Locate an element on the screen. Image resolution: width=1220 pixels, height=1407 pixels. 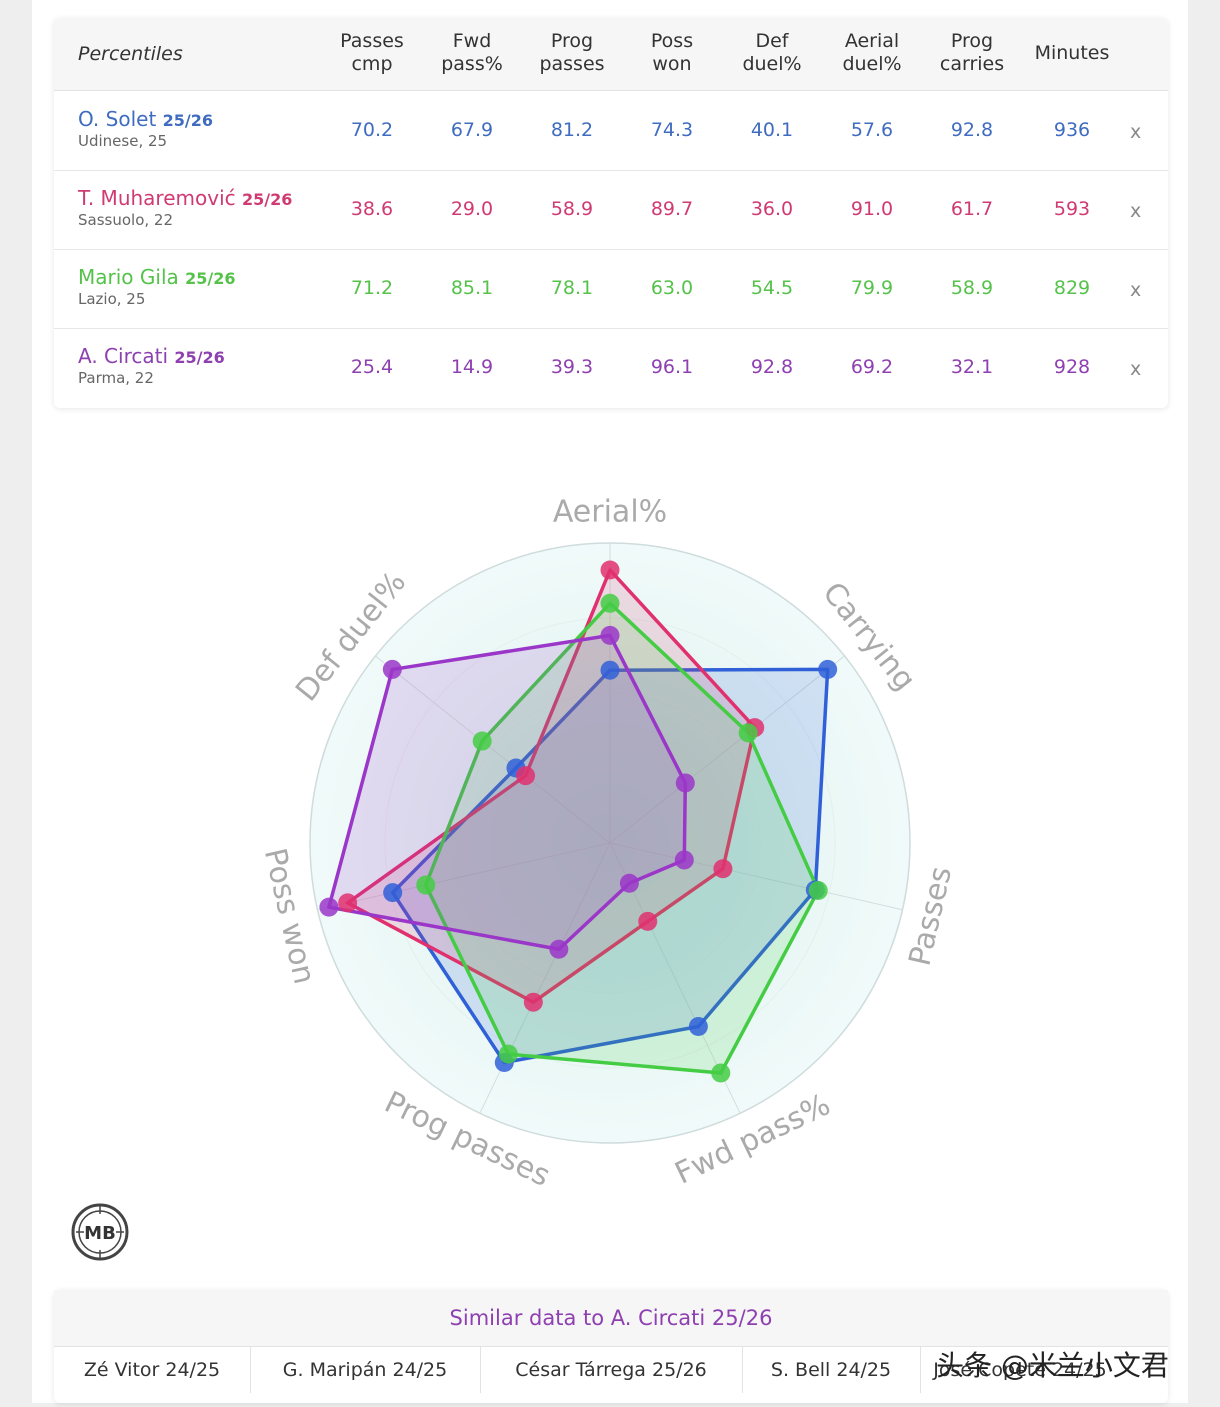
player-club: Lazio, 25 is located at coordinates (112, 299).